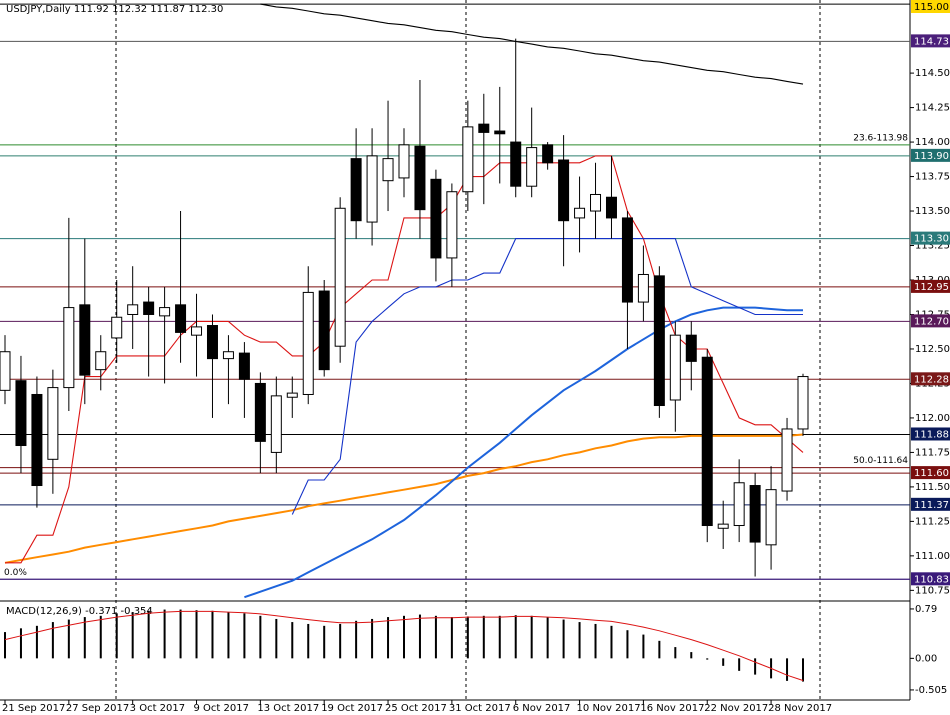 The width and height of the screenshot is (950, 715). What do you see at coordinates (880, 461) in the screenshot?
I see `fib-label: 50.0-111.64` at bounding box center [880, 461].